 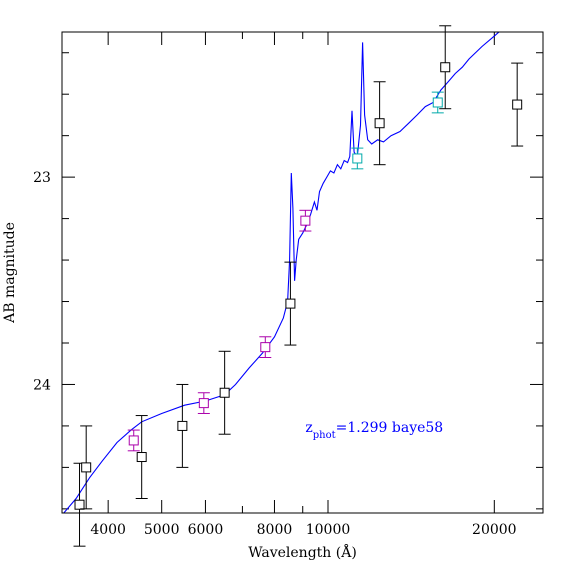 What do you see at coordinates (162, 530) in the screenshot?
I see `x-tick-label: 5000` at bounding box center [162, 530].